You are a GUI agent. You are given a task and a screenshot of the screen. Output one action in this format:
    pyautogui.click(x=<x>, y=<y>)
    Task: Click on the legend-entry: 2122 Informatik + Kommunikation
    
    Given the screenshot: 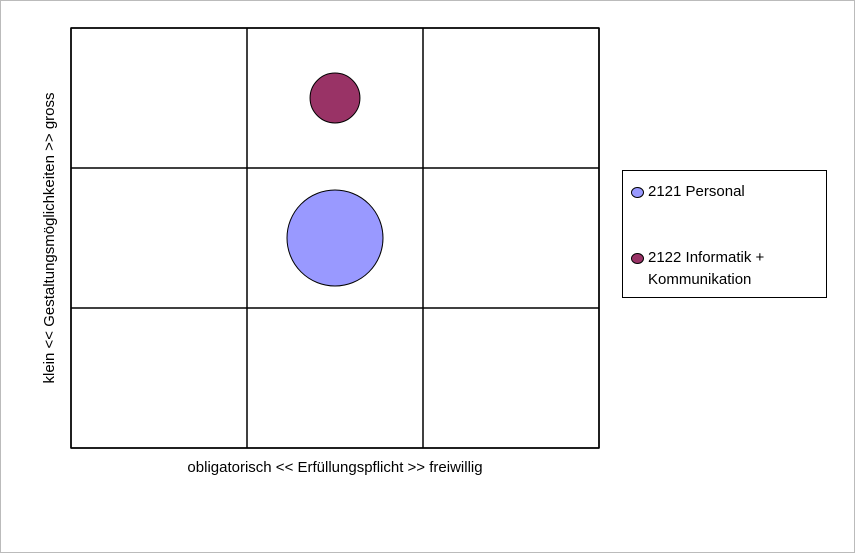 What is the action you would take?
    pyautogui.click(x=728, y=269)
    